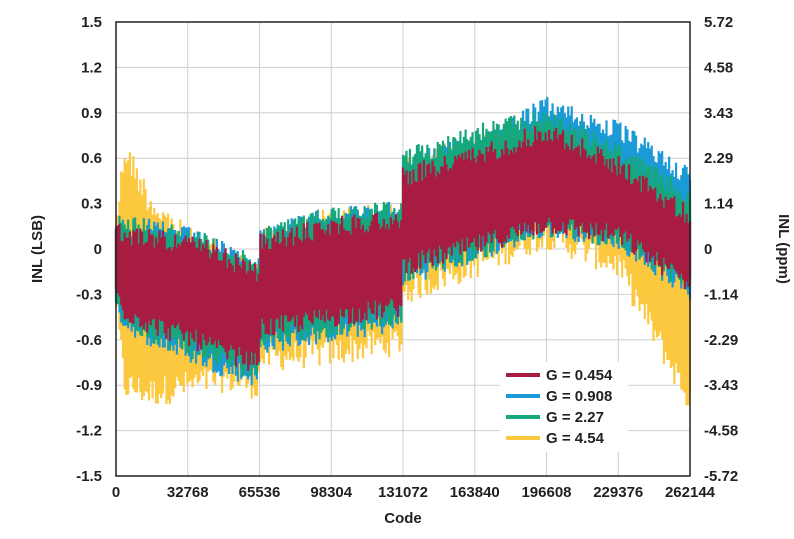 This screenshot has width=794, height=539. What do you see at coordinates (721, 294) in the screenshot?
I see `y2-tick-label: -1.14` at bounding box center [721, 294].